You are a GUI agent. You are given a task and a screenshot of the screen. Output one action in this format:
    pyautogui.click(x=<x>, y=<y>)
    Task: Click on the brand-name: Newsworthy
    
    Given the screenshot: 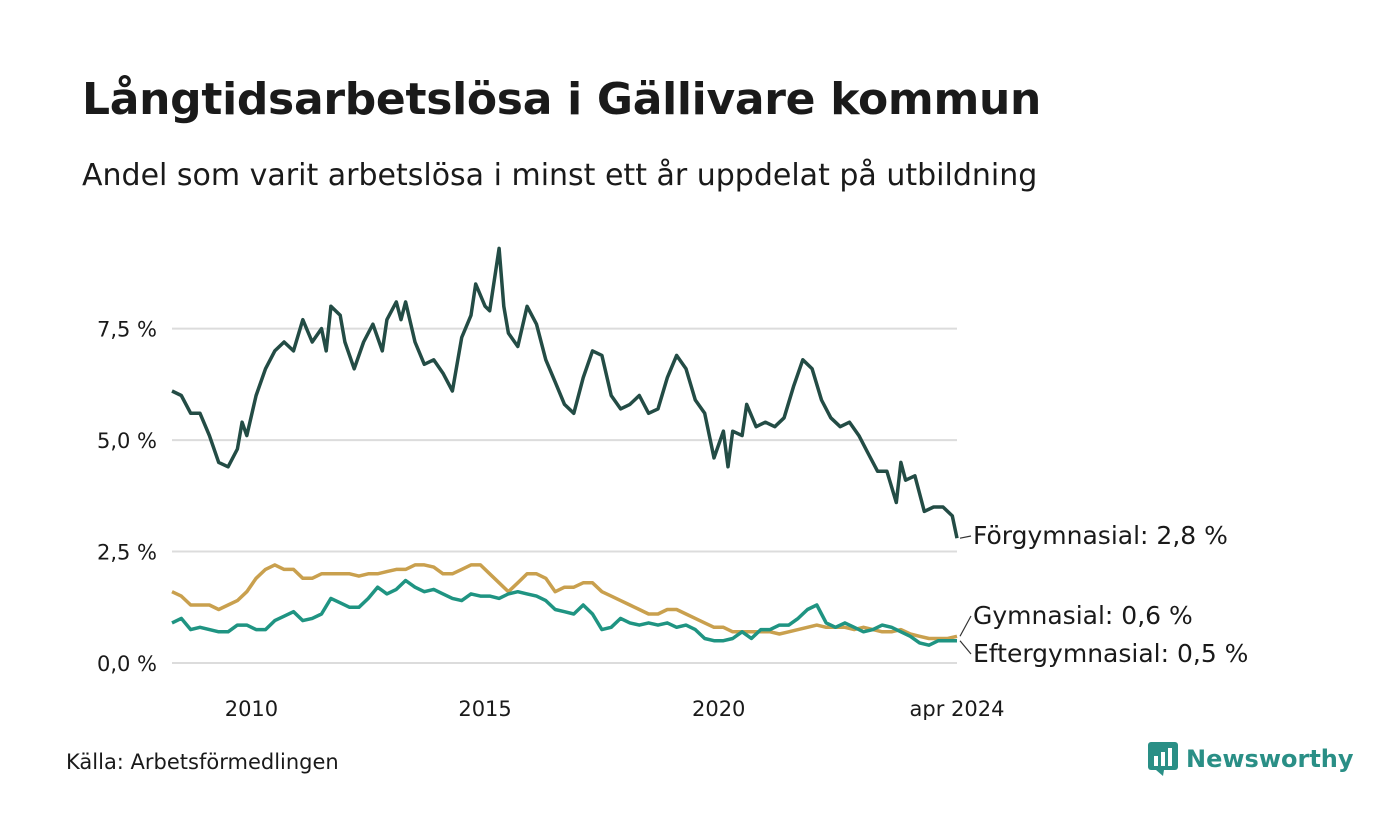 What is the action you would take?
    pyautogui.click(x=1270, y=759)
    